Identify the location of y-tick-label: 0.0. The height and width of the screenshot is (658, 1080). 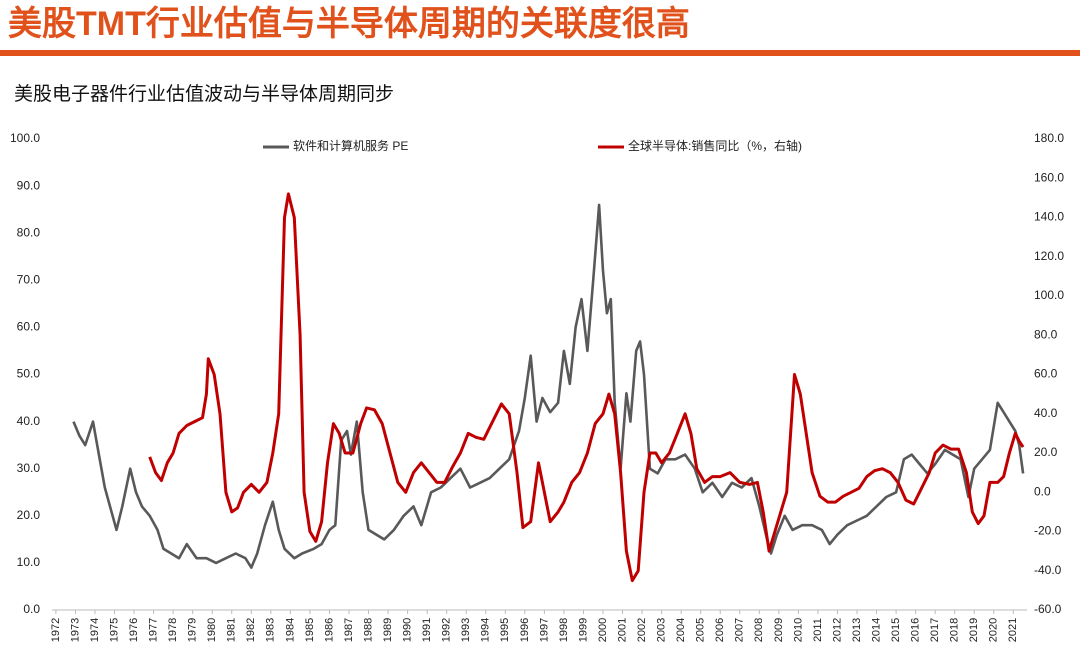
(31, 609).